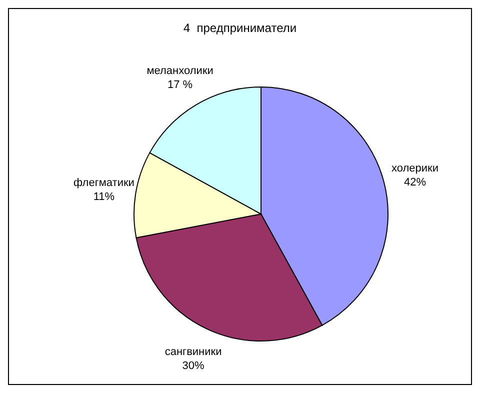 The width and height of the screenshot is (480, 393). Describe the element at coordinates (193, 352) in the screenshot. I see `slice-label: сангвиники` at that location.